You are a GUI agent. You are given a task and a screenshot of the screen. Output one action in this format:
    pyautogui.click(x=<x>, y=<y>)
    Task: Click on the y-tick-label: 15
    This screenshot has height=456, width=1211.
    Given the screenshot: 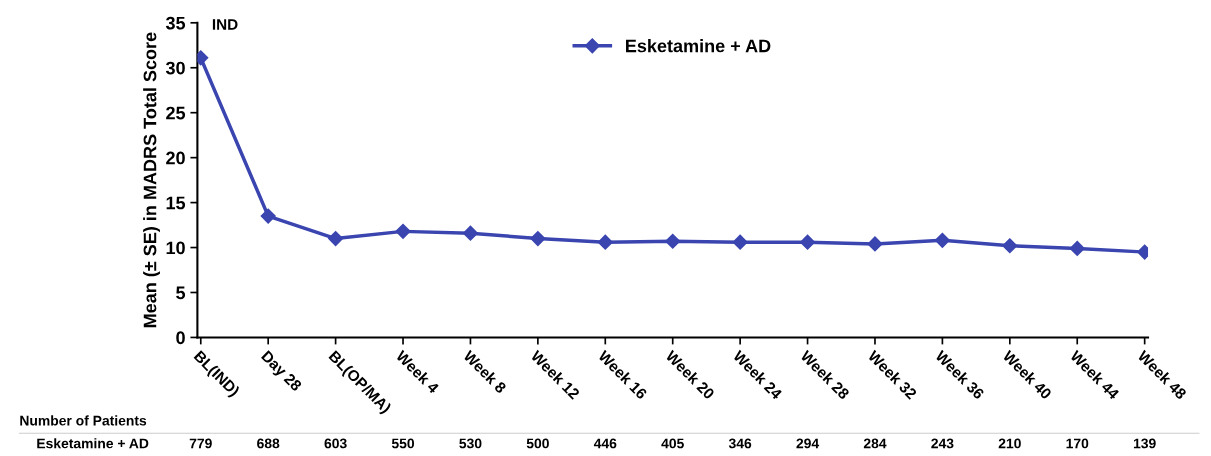 What is the action you would take?
    pyautogui.click(x=176, y=203)
    